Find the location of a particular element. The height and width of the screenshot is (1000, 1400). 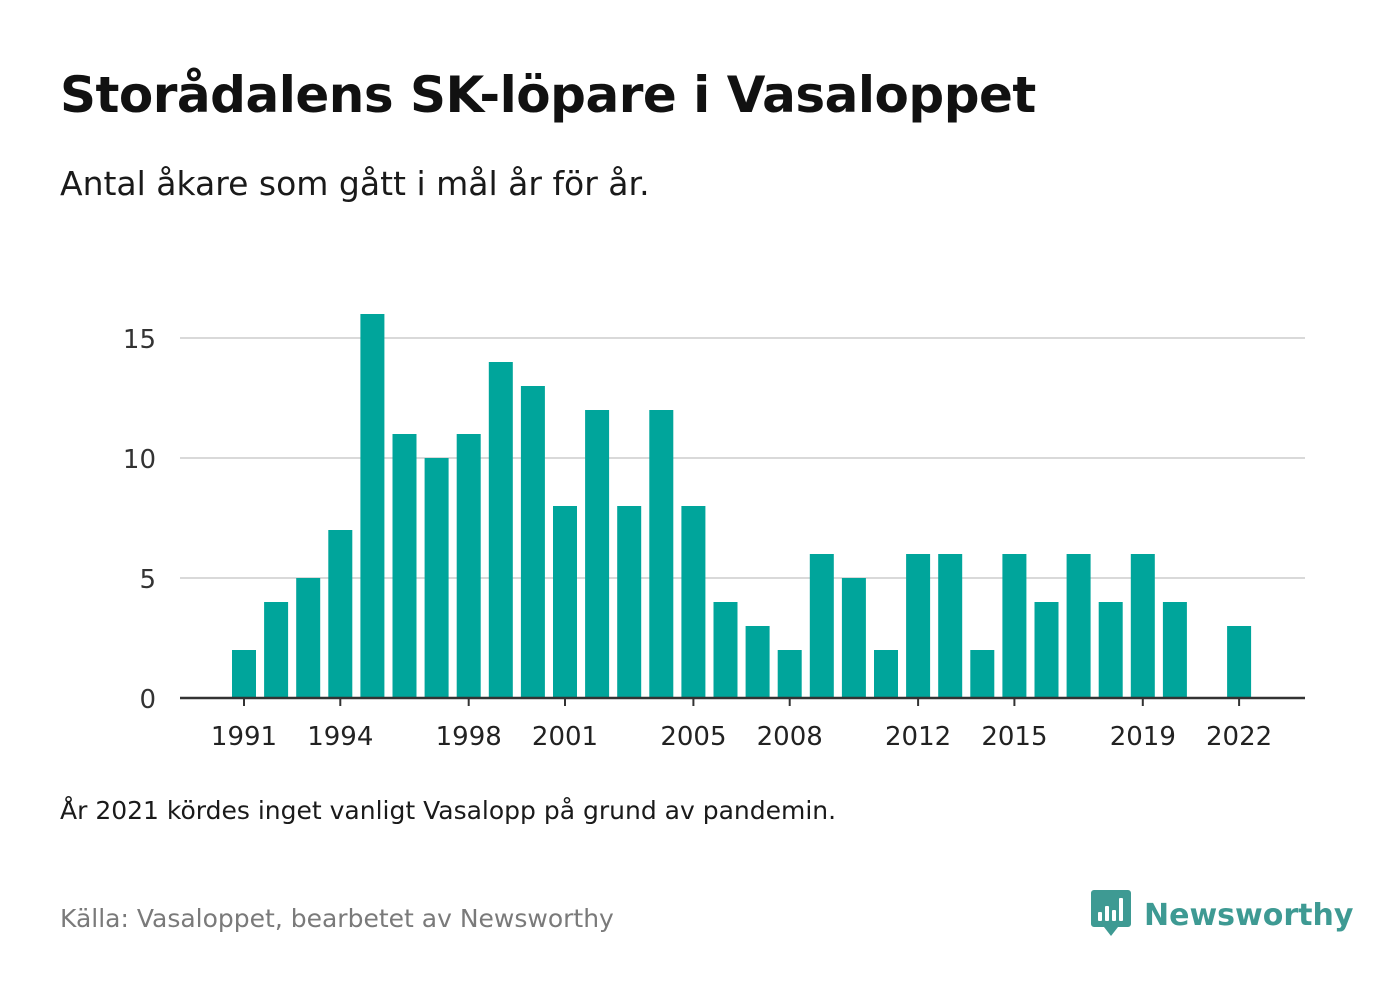

bar-1992 is located at coordinates (276, 650).